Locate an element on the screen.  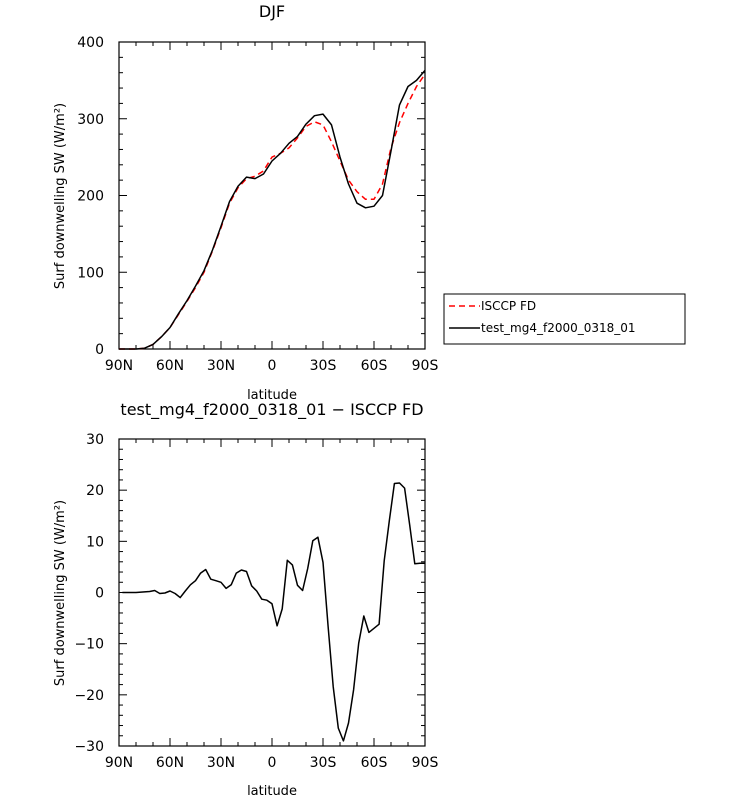
bottom-chart-x-label: latitude is located at coordinates (272, 791).